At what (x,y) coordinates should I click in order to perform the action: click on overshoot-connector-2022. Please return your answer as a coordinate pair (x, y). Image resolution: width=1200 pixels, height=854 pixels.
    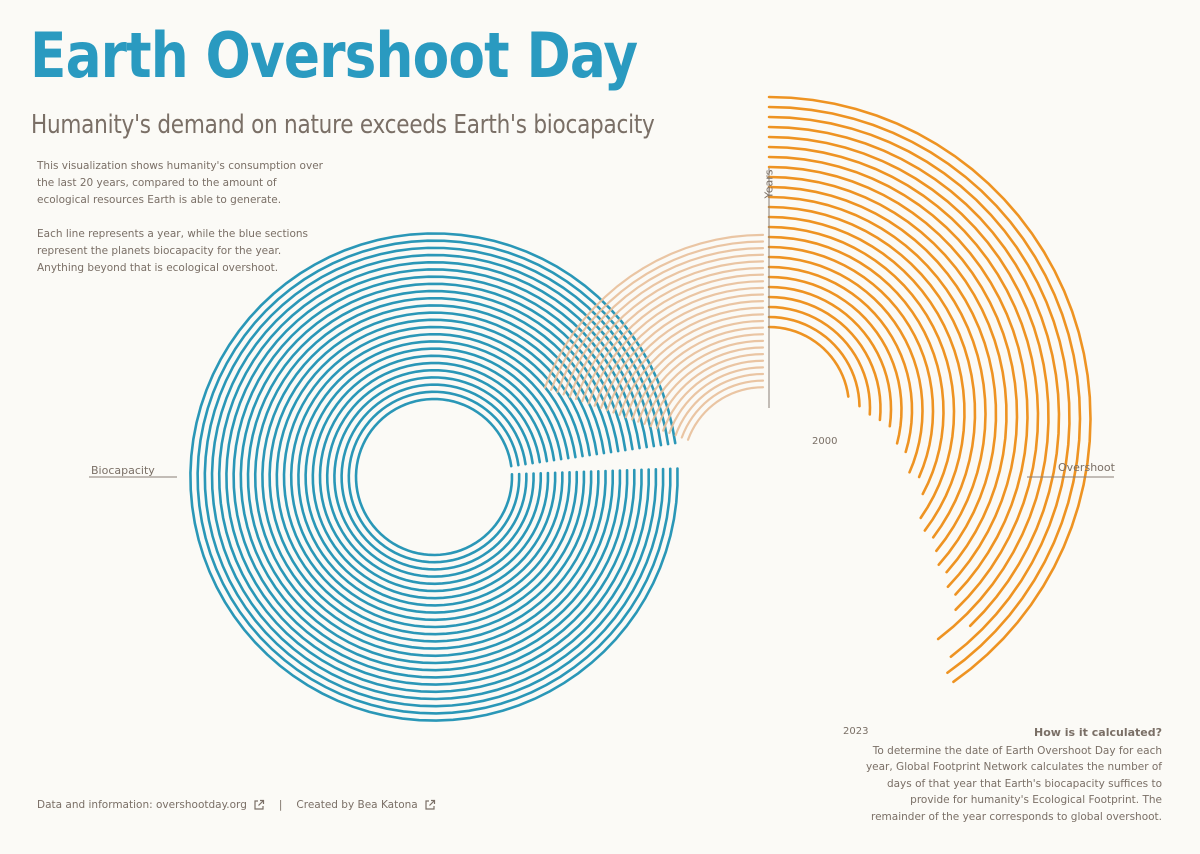
    Looking at the image, I should click on (657, 315).